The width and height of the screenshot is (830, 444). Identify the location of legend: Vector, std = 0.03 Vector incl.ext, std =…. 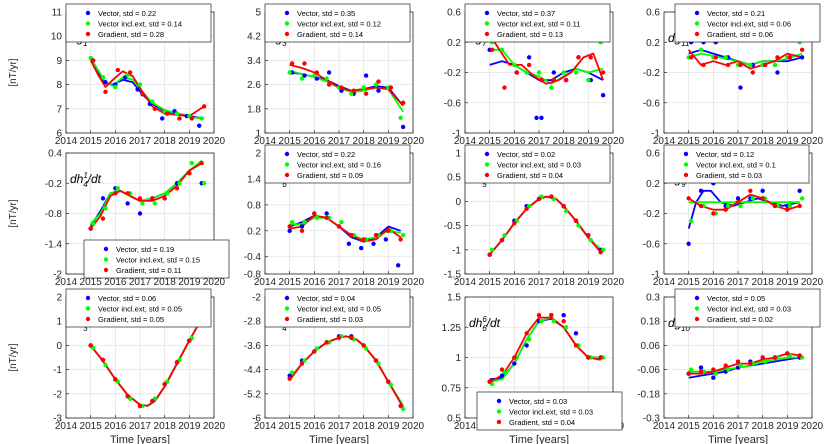
(549, 411).